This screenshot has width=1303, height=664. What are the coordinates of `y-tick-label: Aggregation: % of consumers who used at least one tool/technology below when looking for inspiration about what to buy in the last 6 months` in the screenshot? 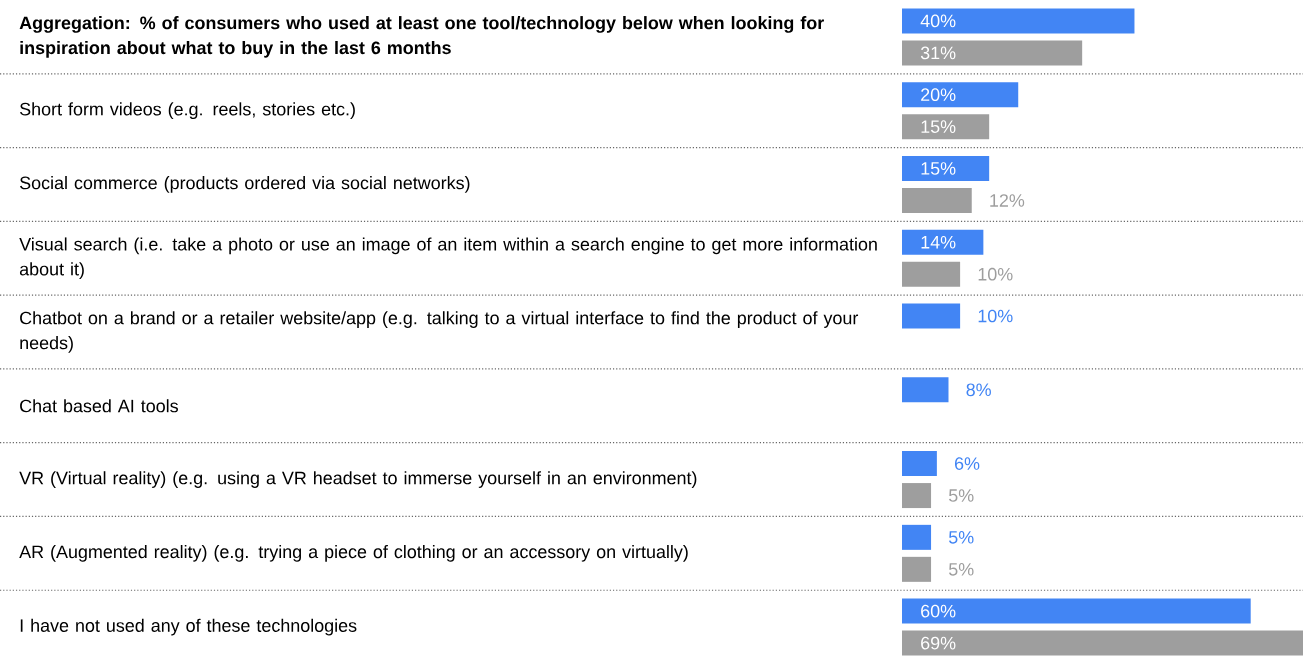 It's located at (421, 37).